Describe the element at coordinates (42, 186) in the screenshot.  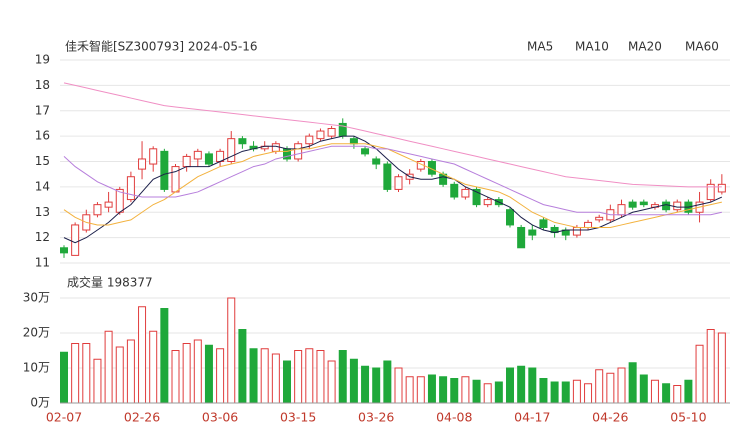
I see `y-tick-label: 14` at that location.